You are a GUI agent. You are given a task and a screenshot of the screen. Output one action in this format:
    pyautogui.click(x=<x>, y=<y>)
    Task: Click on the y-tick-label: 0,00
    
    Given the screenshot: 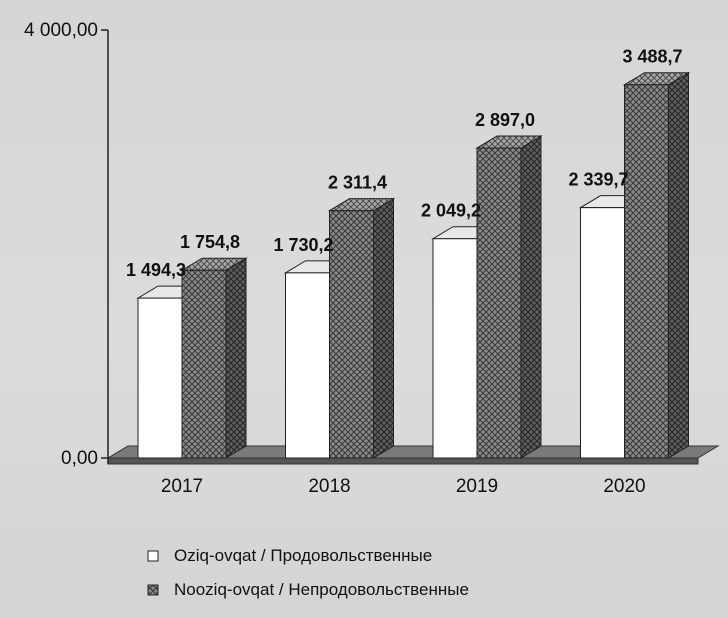 What is the action you would take?
    pyautogui.click(x=79, y=458)
    